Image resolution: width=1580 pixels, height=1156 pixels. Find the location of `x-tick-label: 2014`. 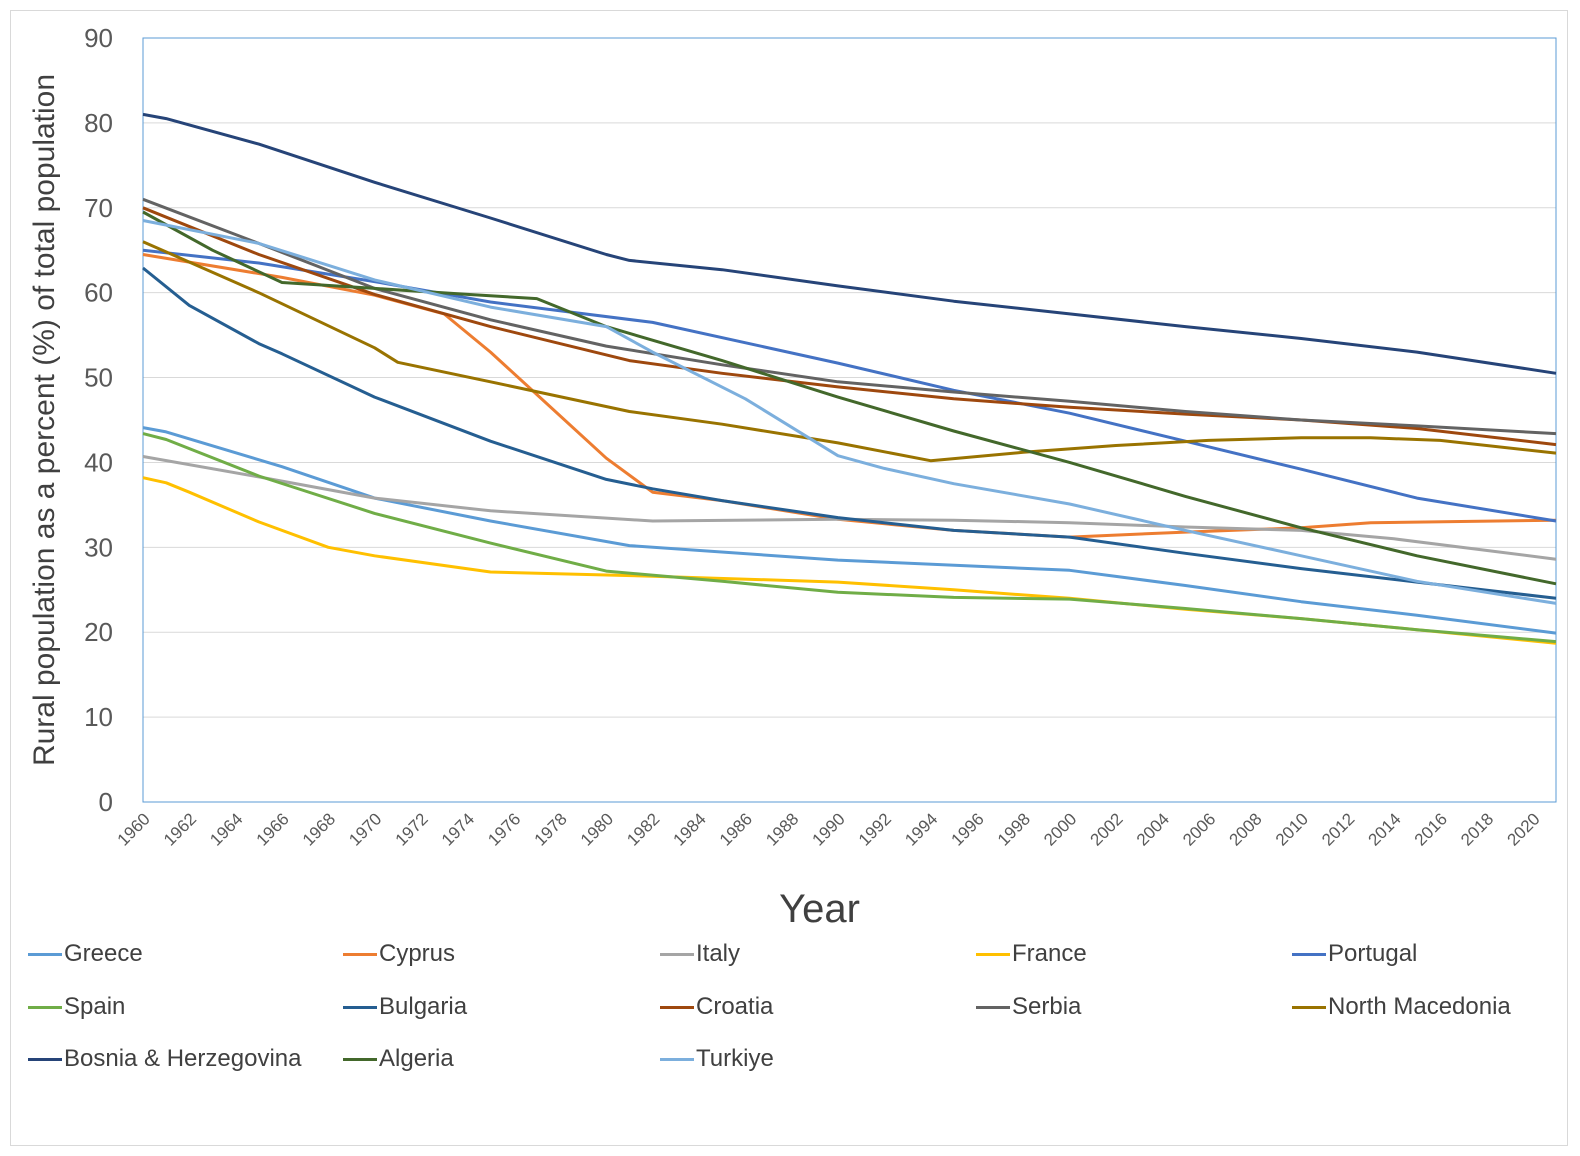

x-tick-label: 2014 is located at coordinates (1384, 829).